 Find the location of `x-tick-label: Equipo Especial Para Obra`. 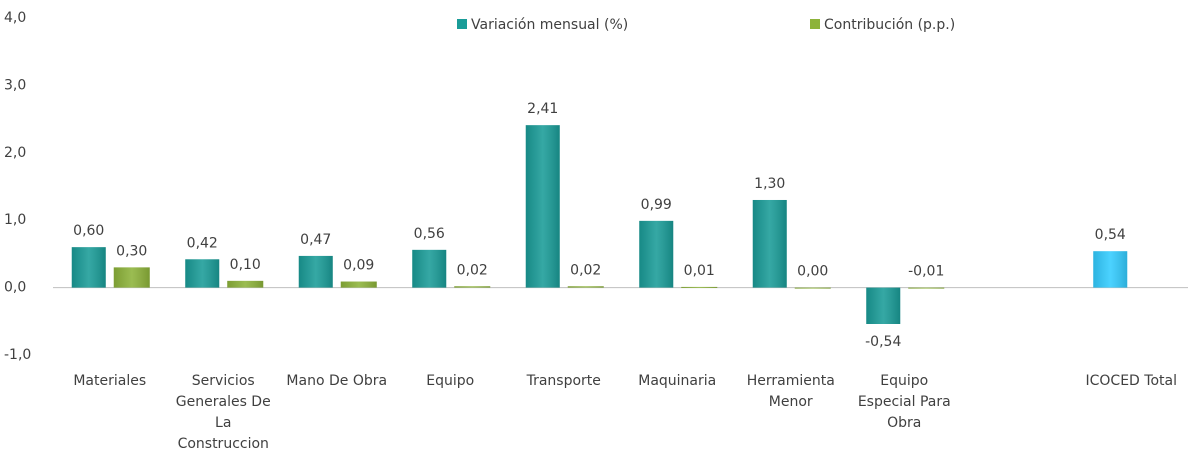

x-tick-label: Equipo Especial Para Obra is located at coordinates (904, 402).